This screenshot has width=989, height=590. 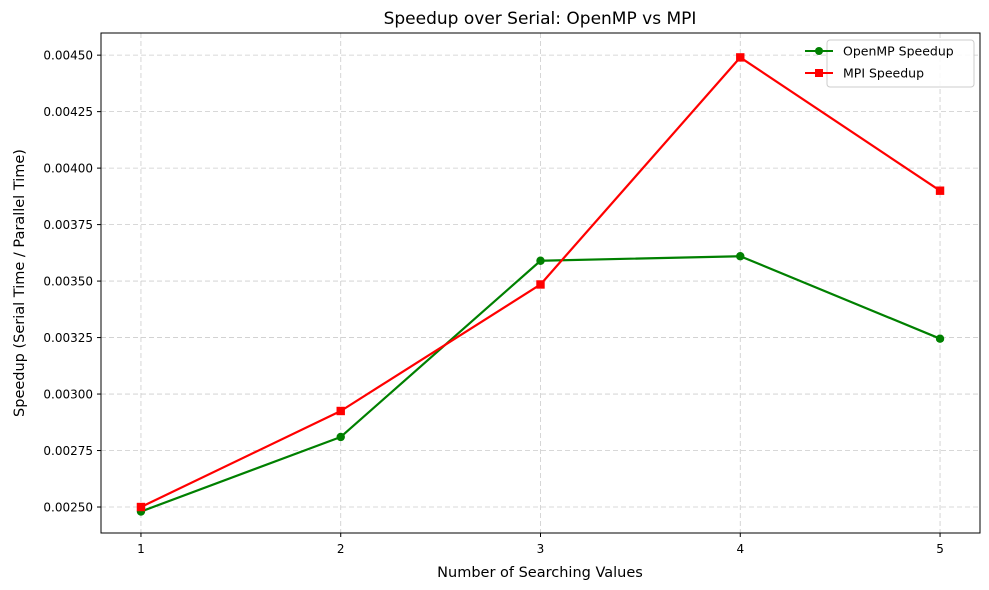 I want to click on x-tick-label: 1, so click(x=141, y=549).